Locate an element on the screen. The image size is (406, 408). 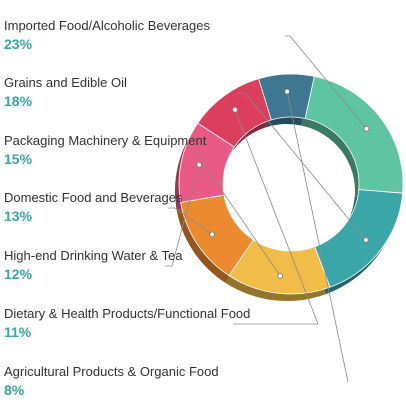
category-label: Domestic Food and Beverages is located at coordinates (93, 197).